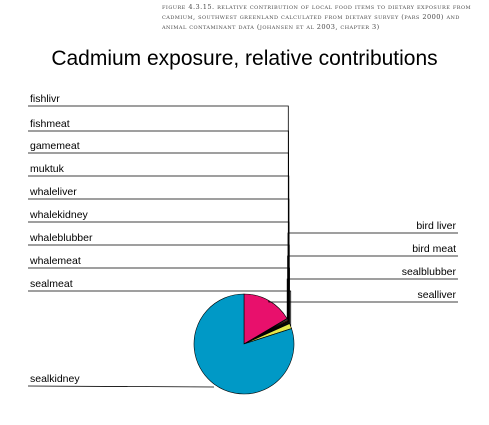 The height and width of the screenshot is (425, 489). Describe the element at coordinates (244, 58) in the screenshot. I see `chart-title: Cadmium exposure, relative contributions` at that location.